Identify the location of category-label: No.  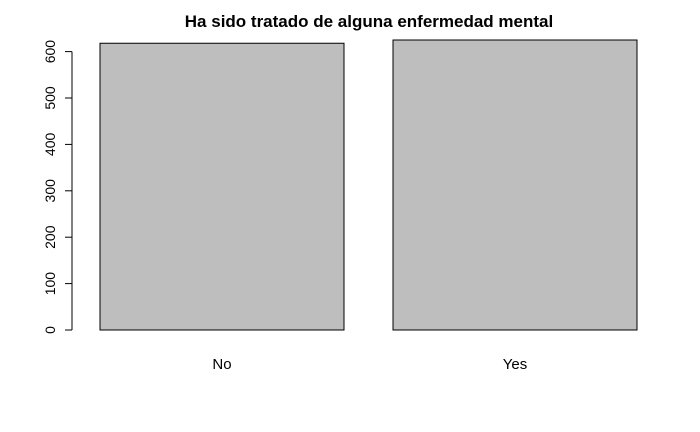
(221, 364).